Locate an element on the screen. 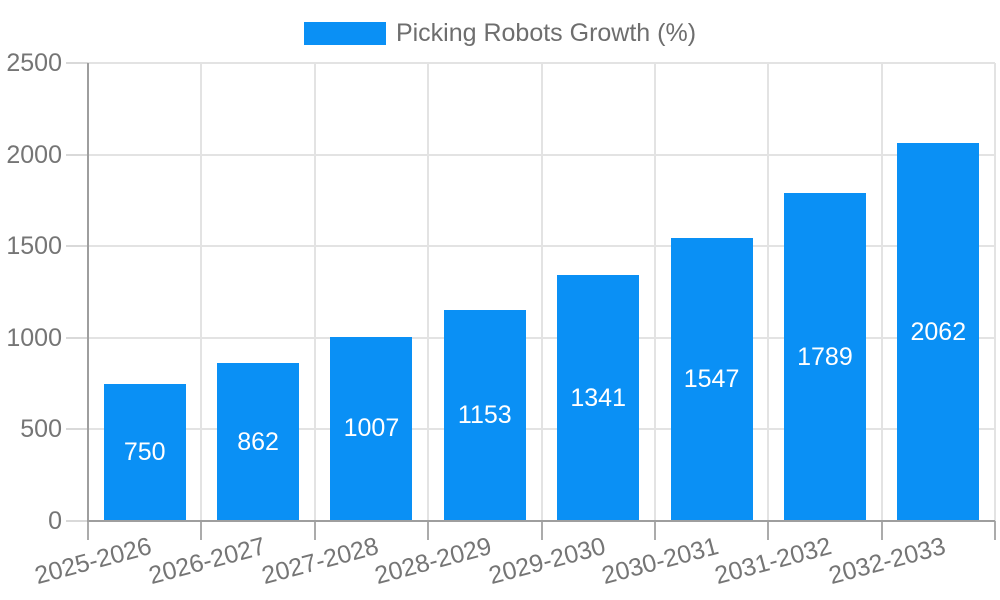  bar: 1547 is located at coordinates (711, 379).